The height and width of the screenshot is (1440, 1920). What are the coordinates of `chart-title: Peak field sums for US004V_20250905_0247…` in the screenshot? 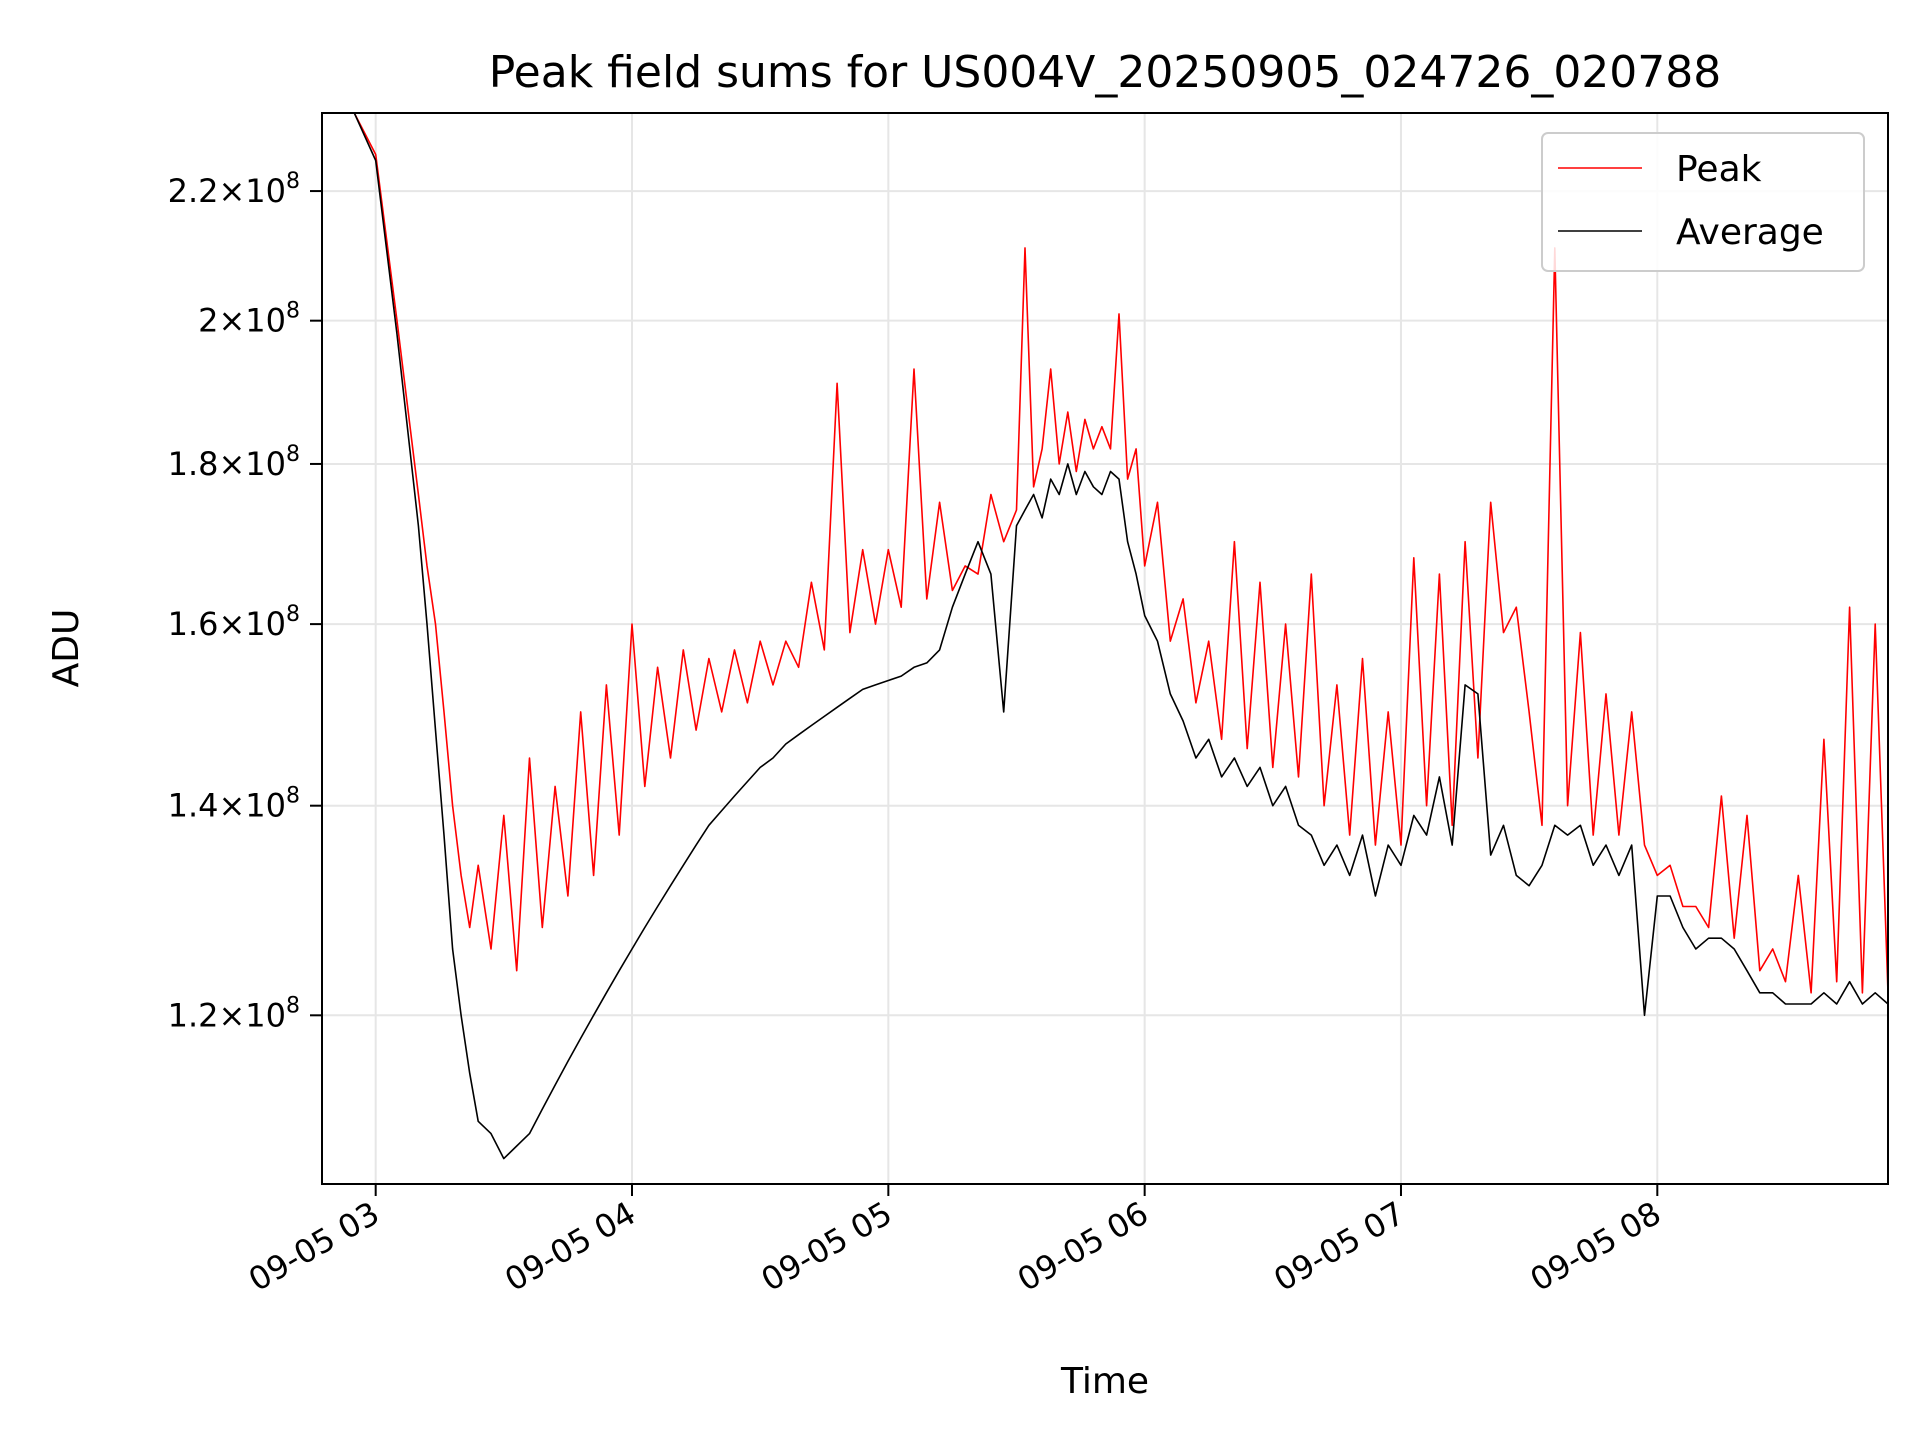 It's located at (1105, 72).